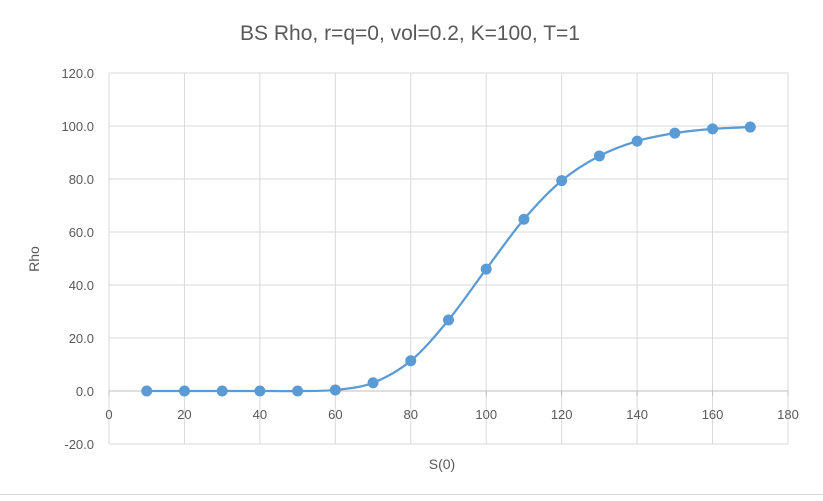  Describe the element at coordinates (335, 414) in the screenshot. I see `x-tick-label: 60` at that location.